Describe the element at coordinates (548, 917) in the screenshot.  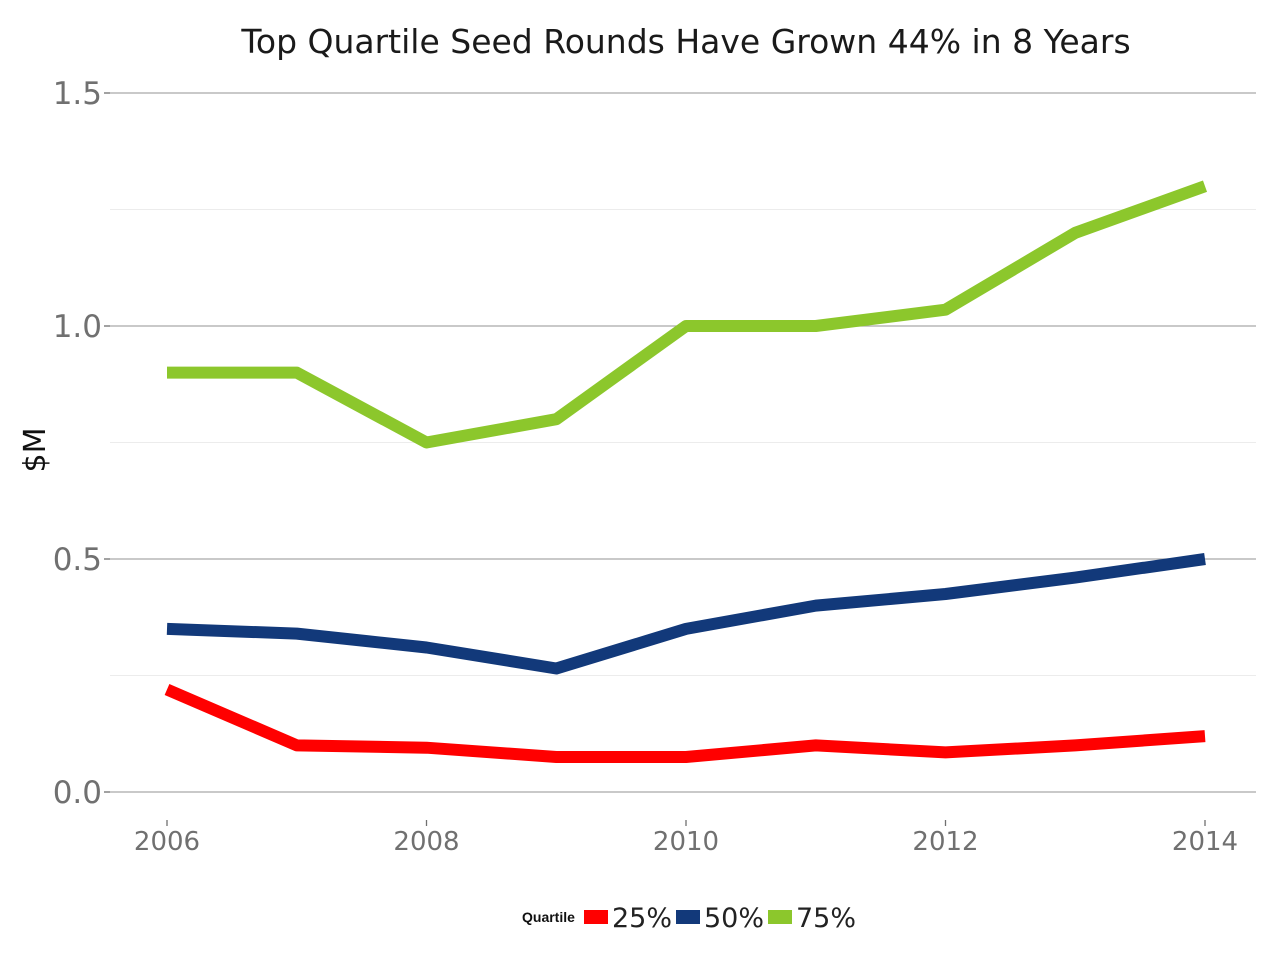
I see `legend-title: Quartile` at that location.